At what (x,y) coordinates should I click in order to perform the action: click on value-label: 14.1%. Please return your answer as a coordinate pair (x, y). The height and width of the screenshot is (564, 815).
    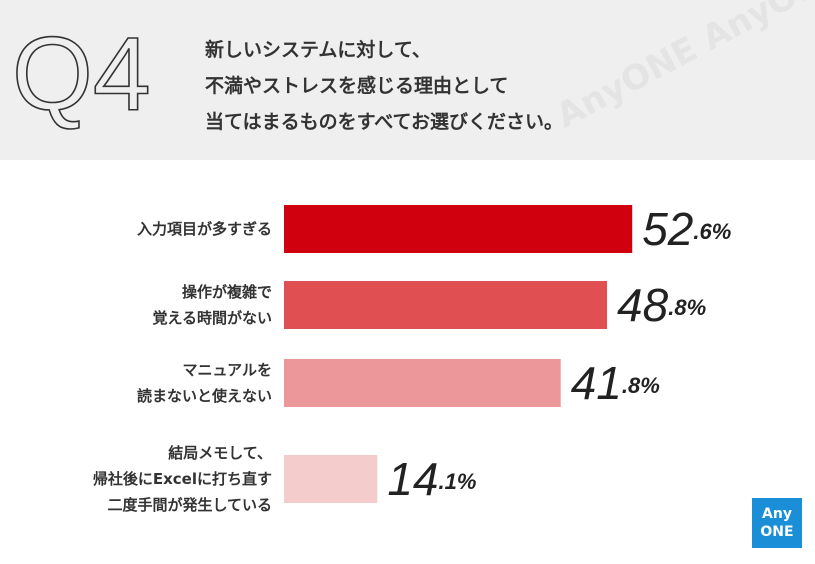
    Looking at the image, I should click on (431, 479).